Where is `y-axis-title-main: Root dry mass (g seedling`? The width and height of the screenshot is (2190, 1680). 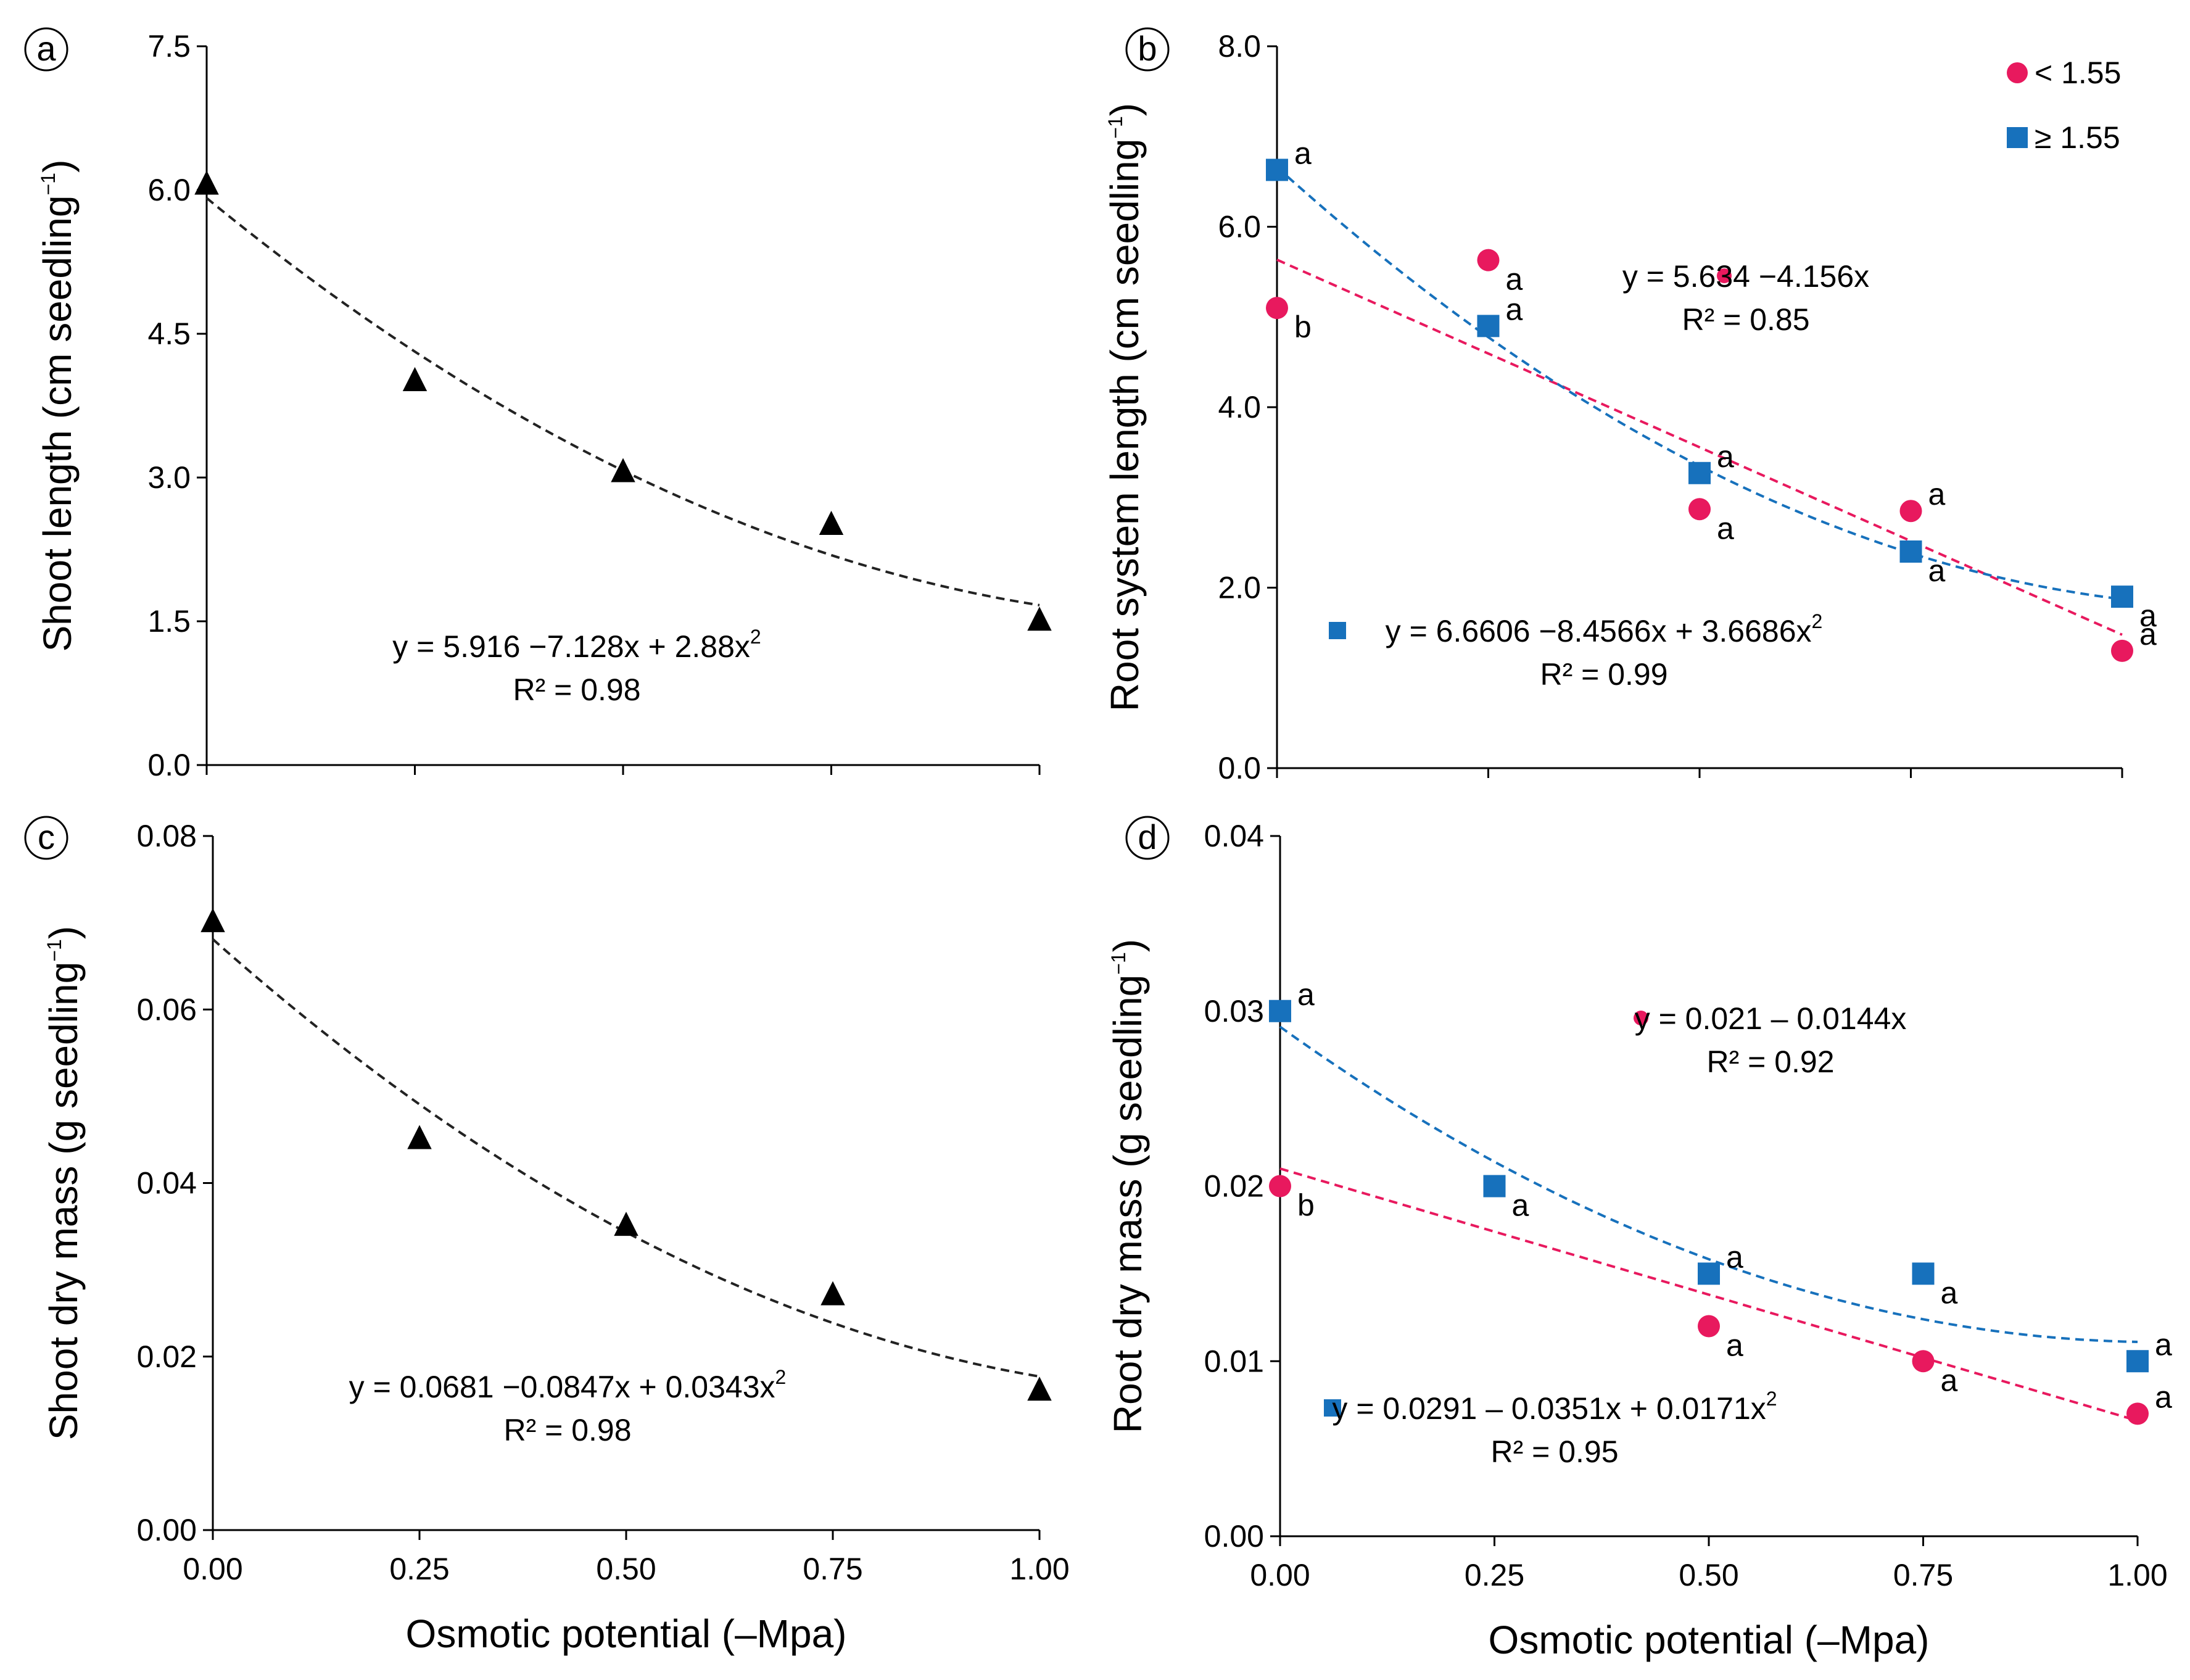
y-axis-title-main: Root dry mass (g seedling is located at coordinates (1127, 1204).